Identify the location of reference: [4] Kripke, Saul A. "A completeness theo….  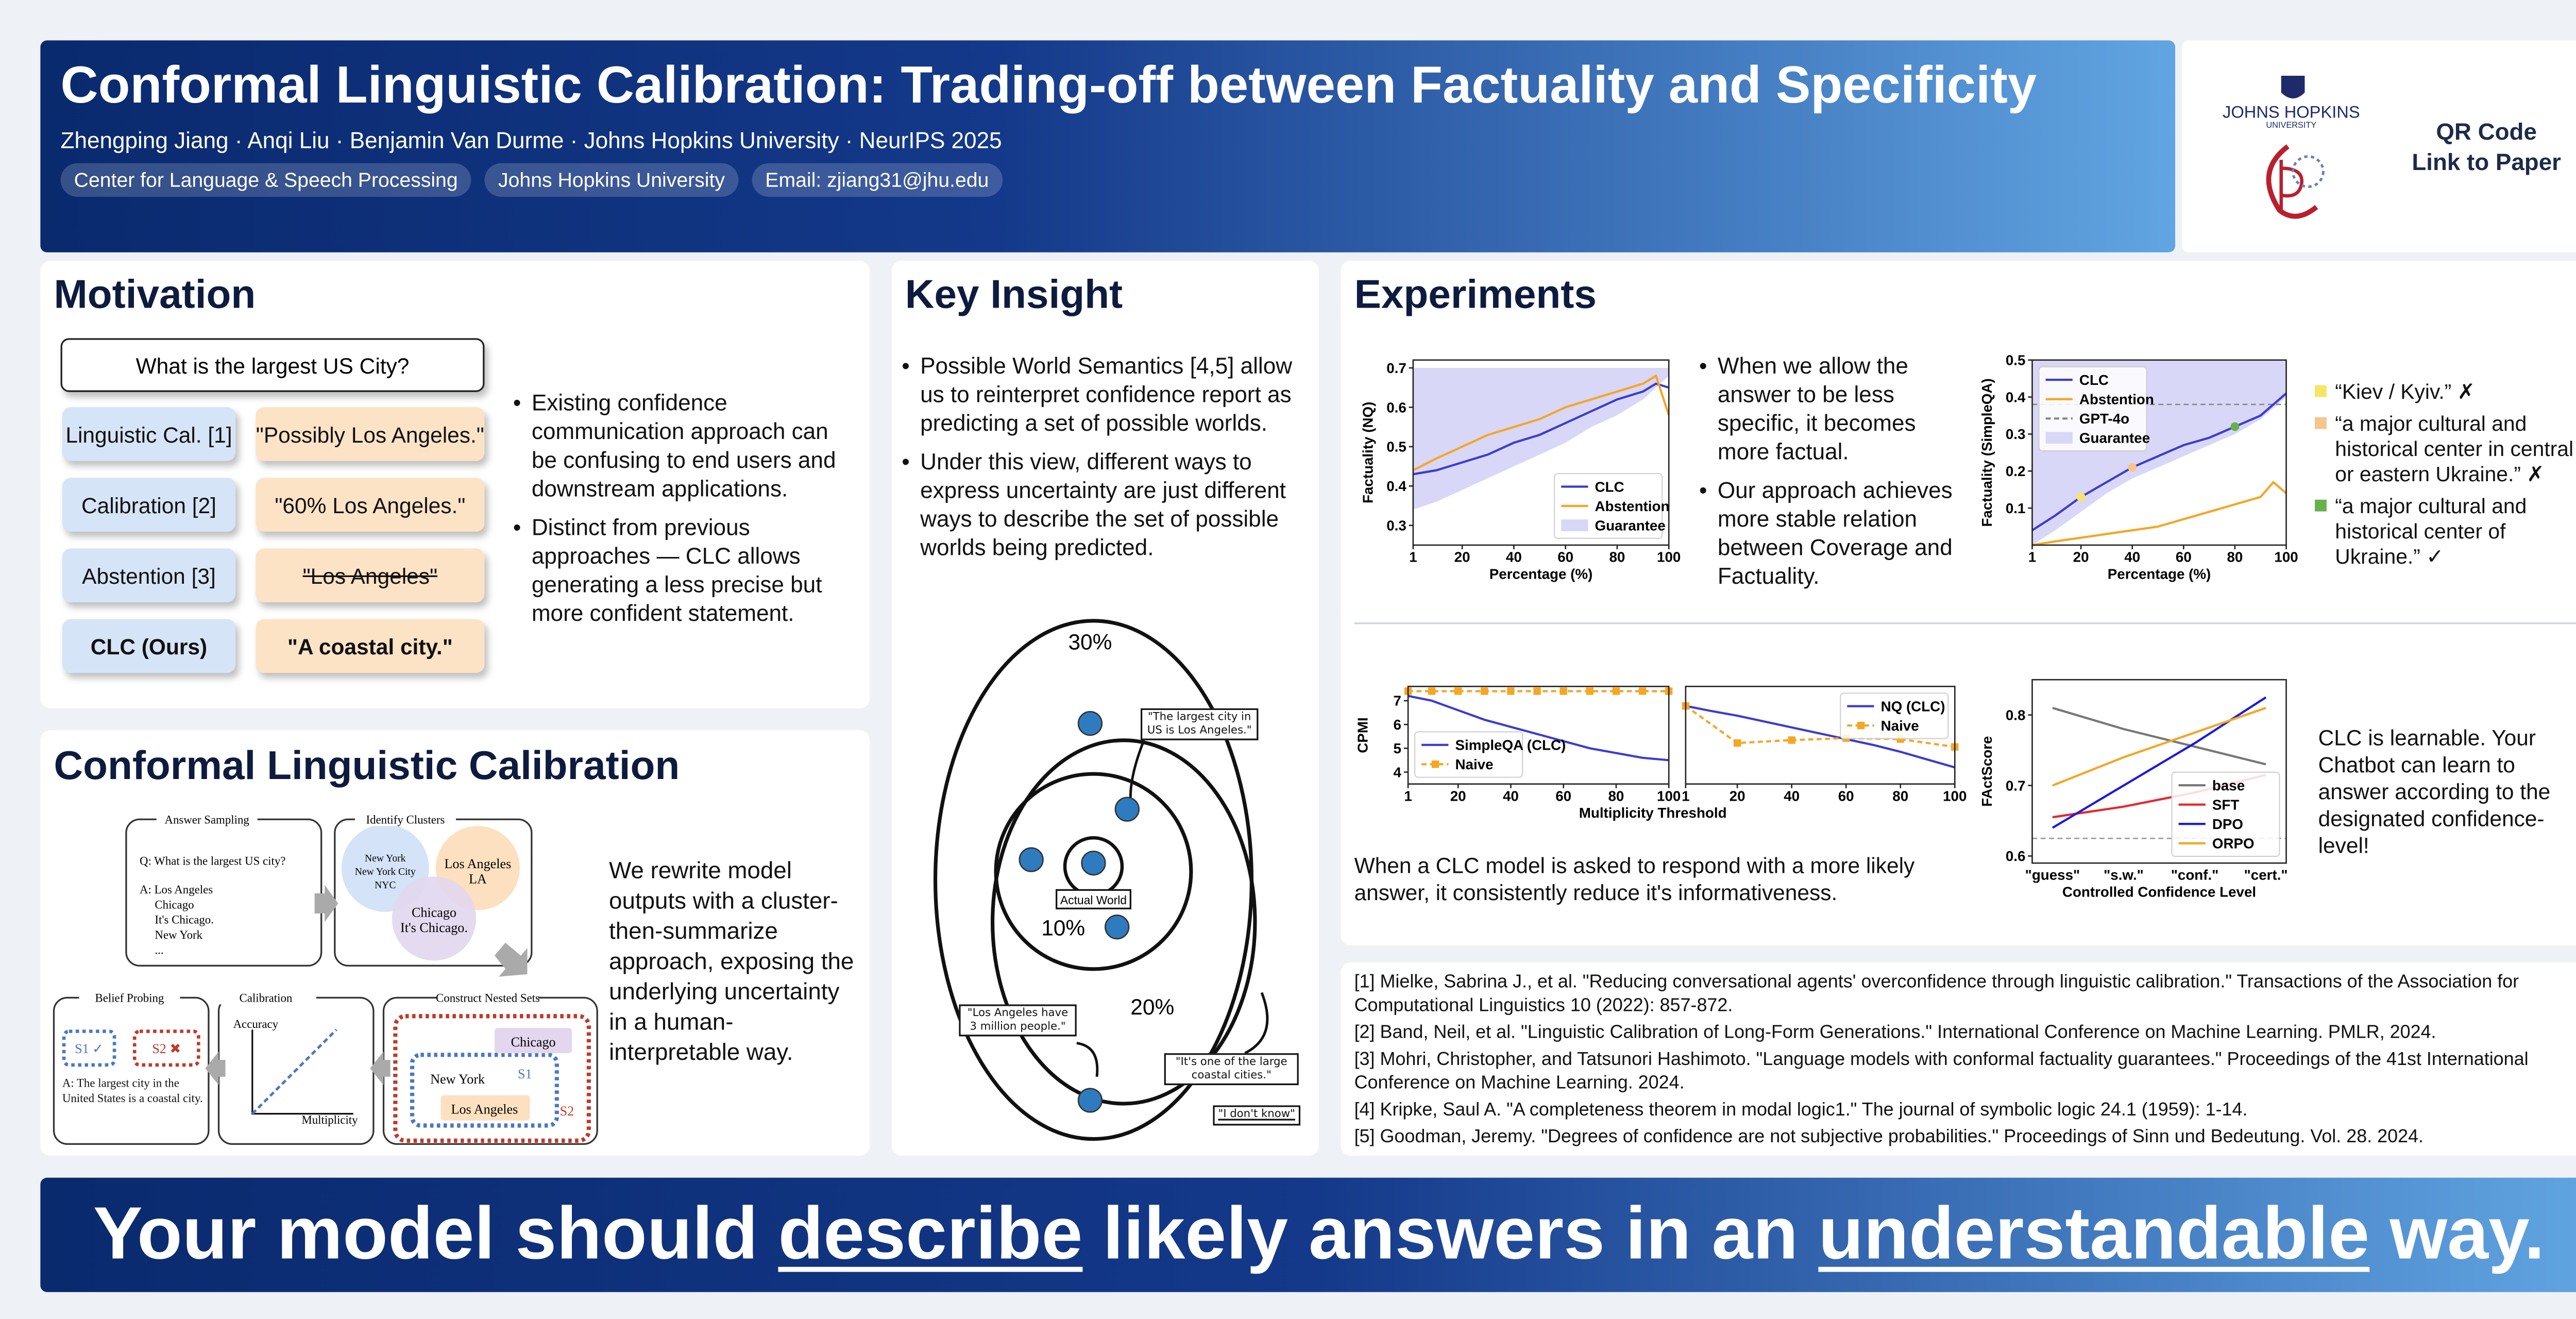
(1801, 1111).